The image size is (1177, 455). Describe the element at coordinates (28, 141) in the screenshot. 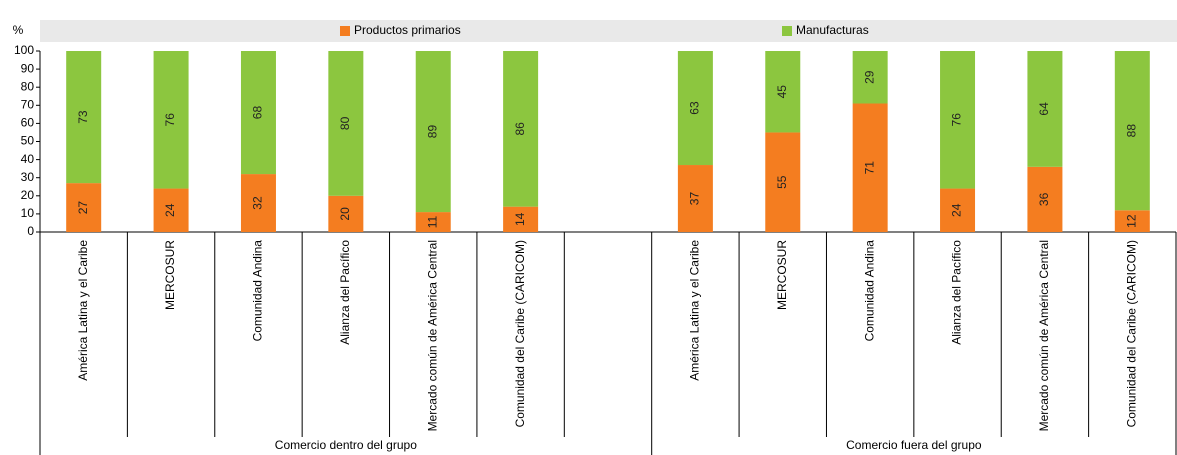

I see `y-tick-label: 50` at that location.